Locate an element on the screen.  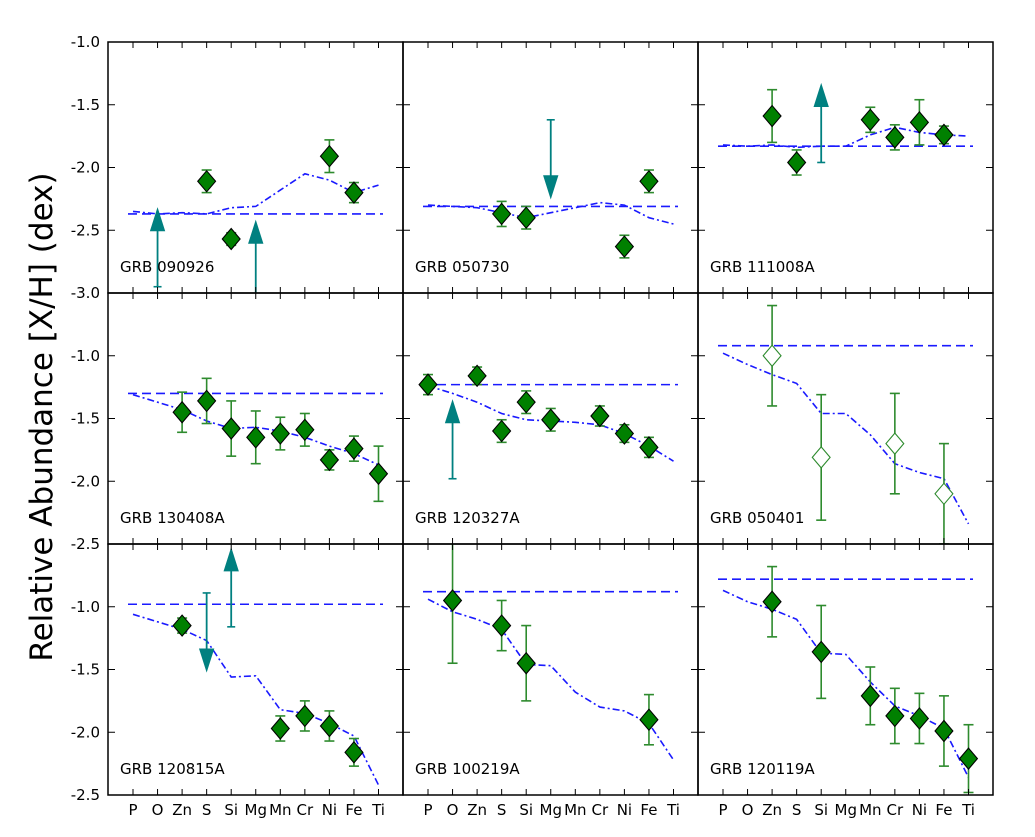
panel-label: GRB 050401 is located at coordinates (757, 518).